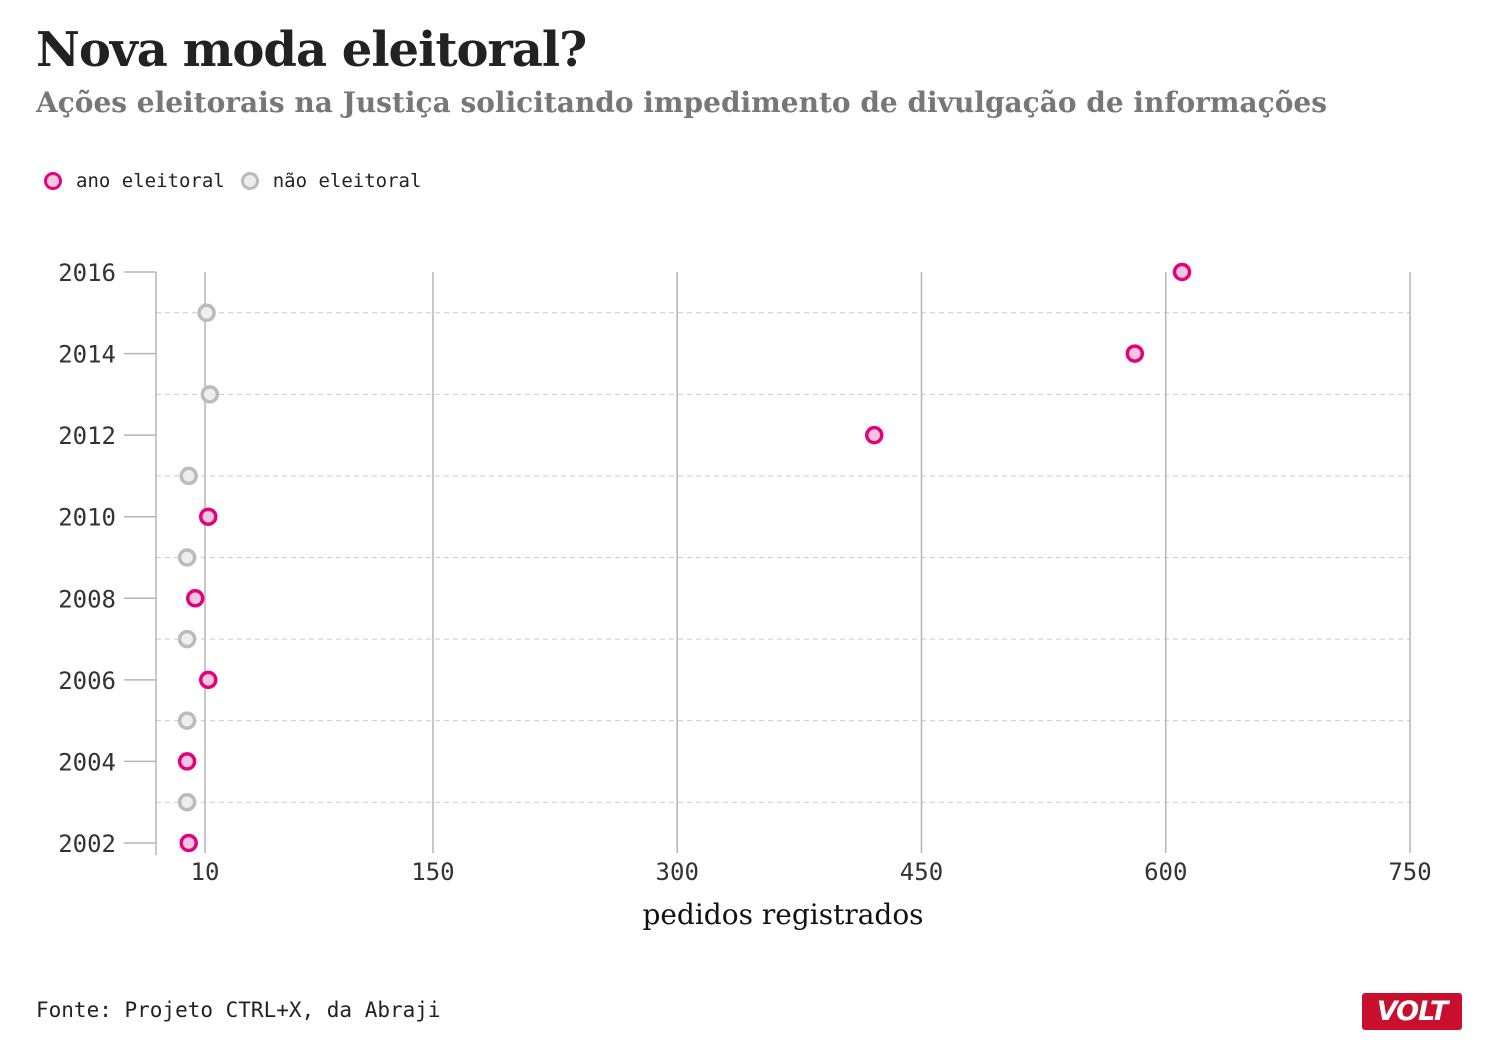  I want to click on data-point-2014, so click(1135, 353).